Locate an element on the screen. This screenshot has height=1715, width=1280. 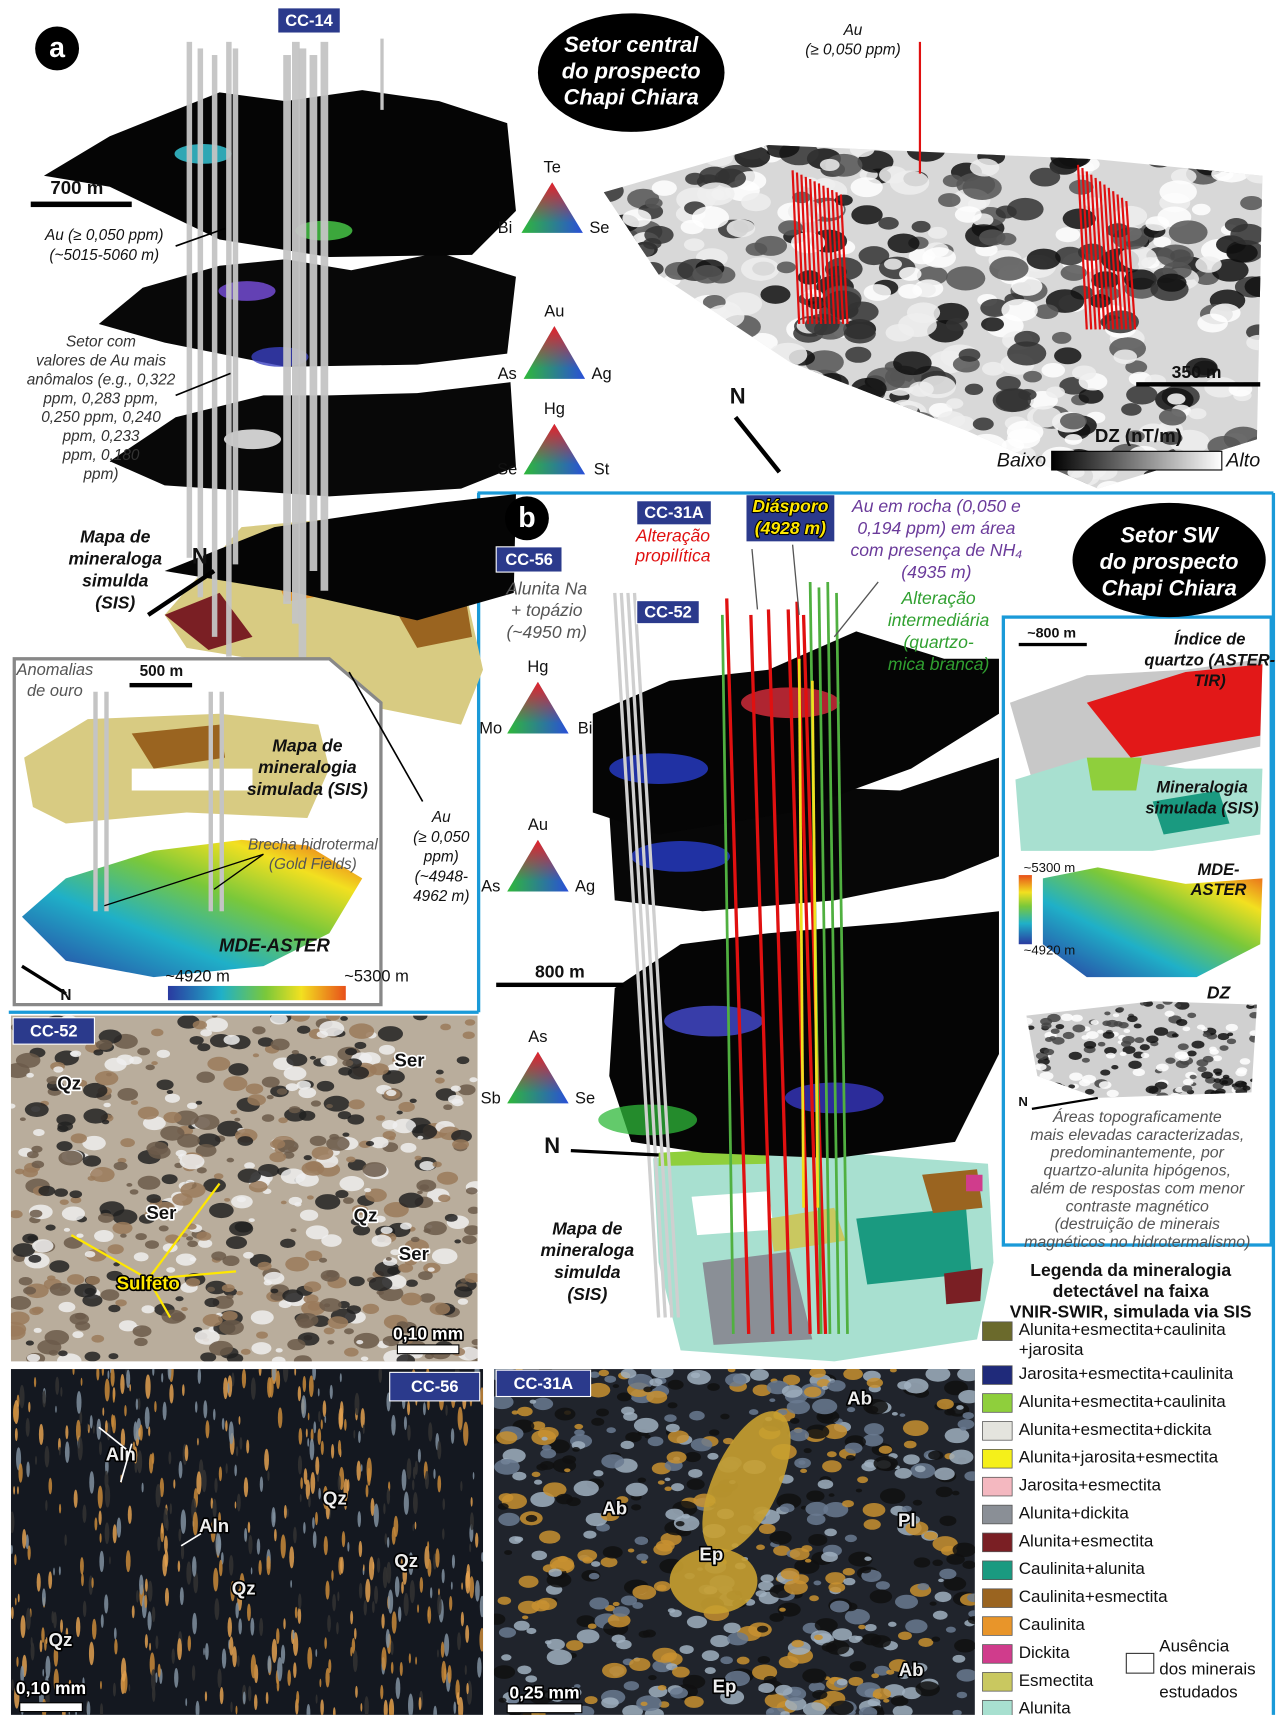
scale-bar is located at coordinates (81, 204).